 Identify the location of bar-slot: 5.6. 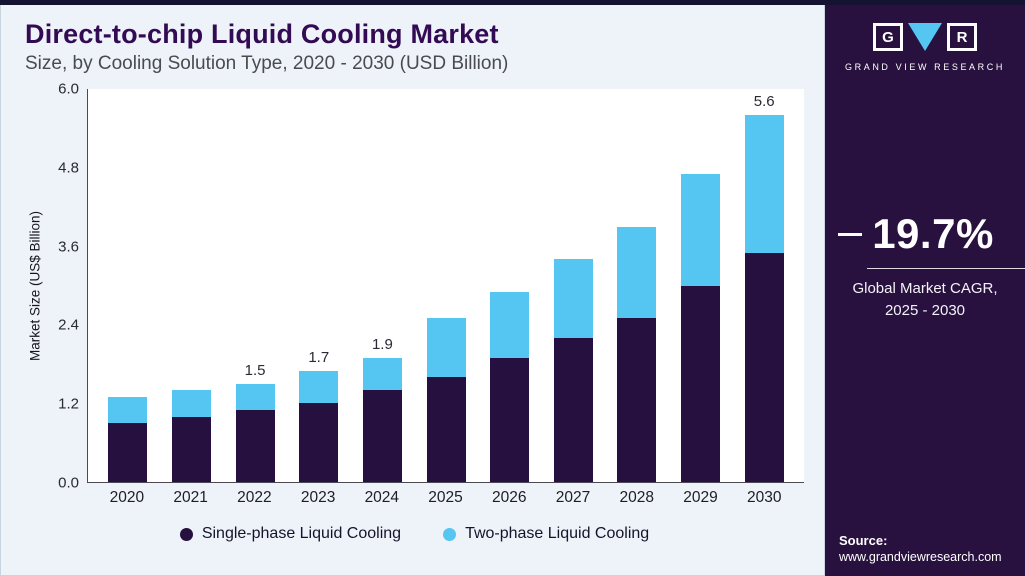
(764, 285).